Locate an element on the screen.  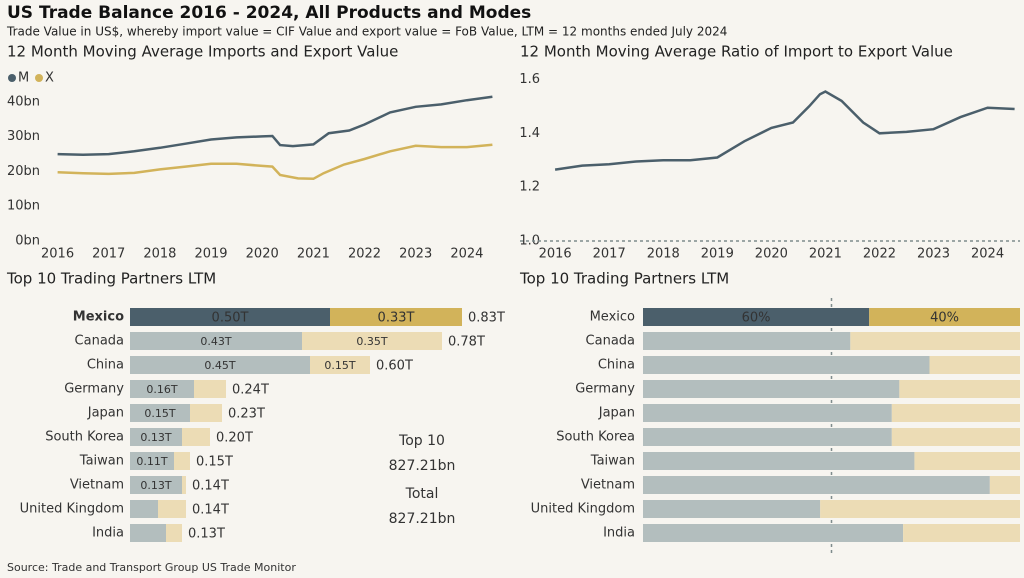
bar-value-label: 0.16T is located at coordinates (161, 389).